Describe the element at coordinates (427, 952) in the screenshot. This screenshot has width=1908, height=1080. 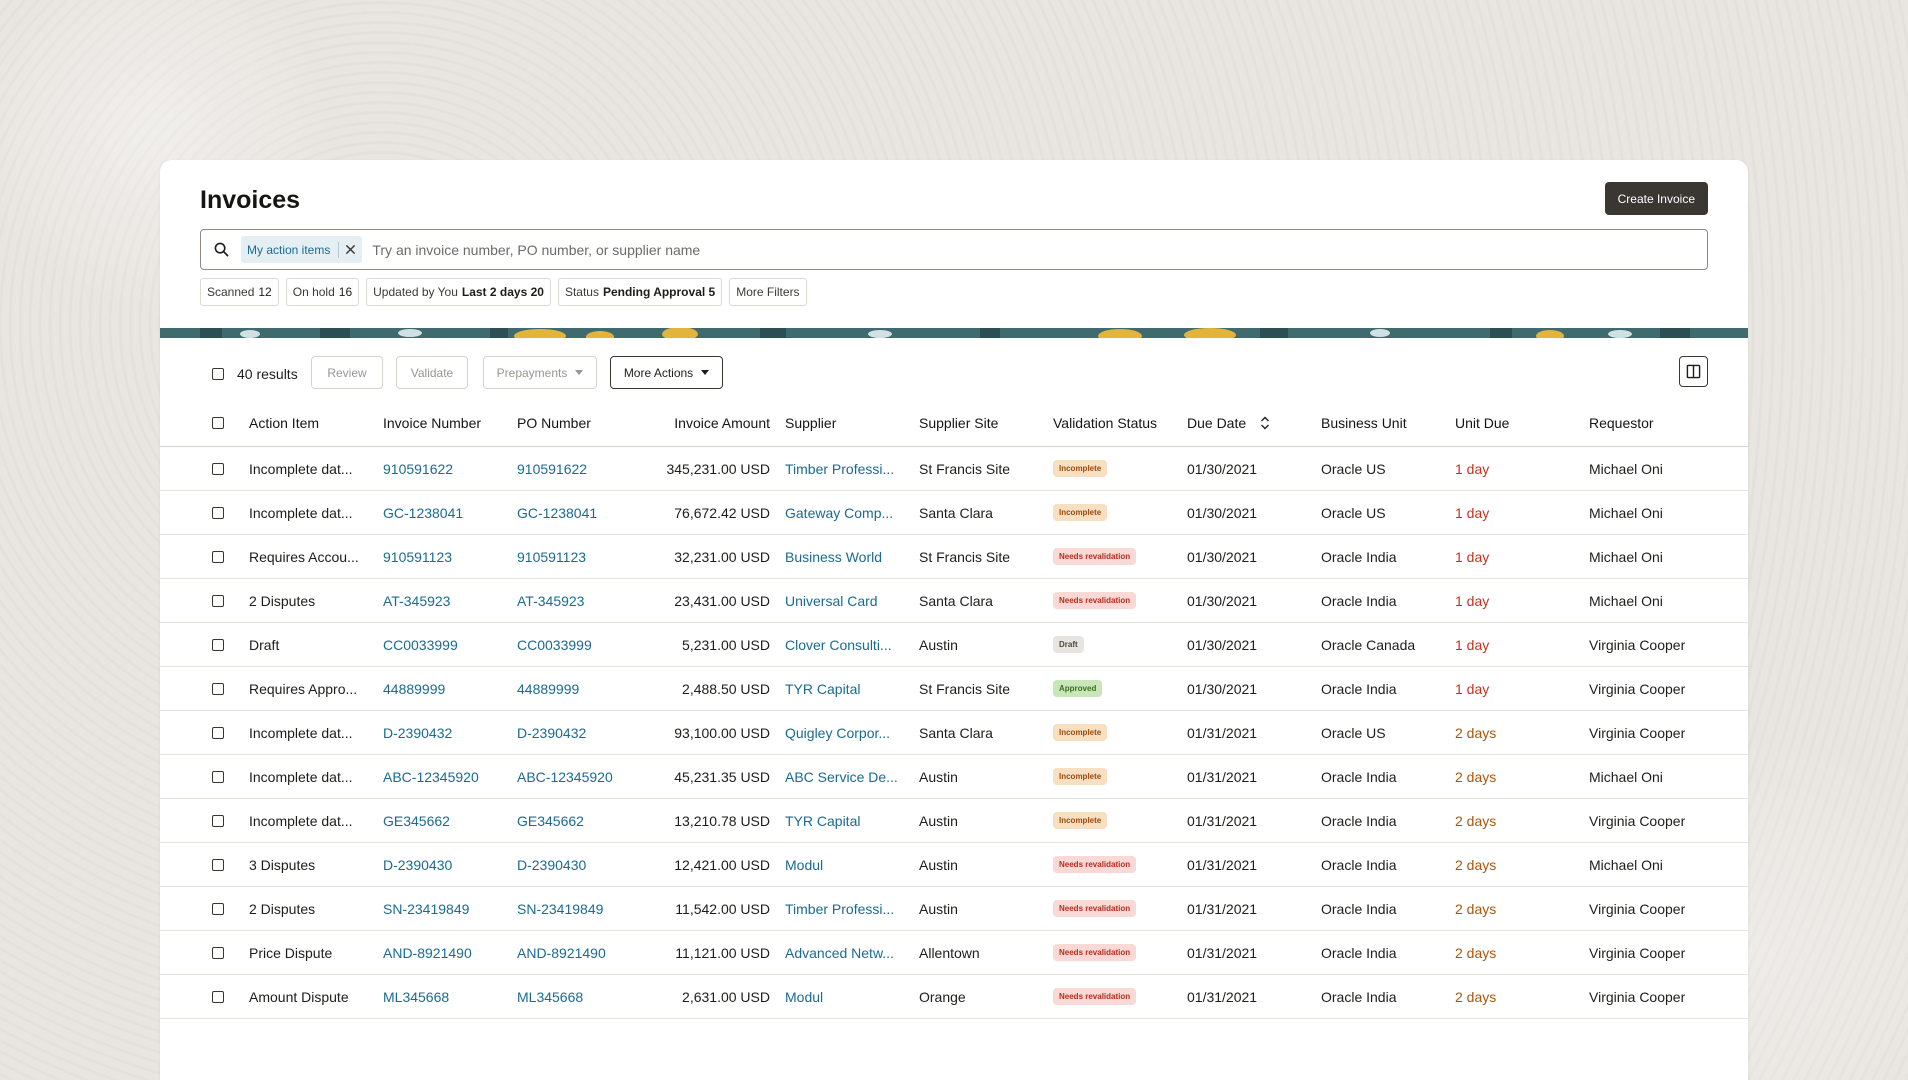
I see `invoice-number-link: AND-8921490` at that location.